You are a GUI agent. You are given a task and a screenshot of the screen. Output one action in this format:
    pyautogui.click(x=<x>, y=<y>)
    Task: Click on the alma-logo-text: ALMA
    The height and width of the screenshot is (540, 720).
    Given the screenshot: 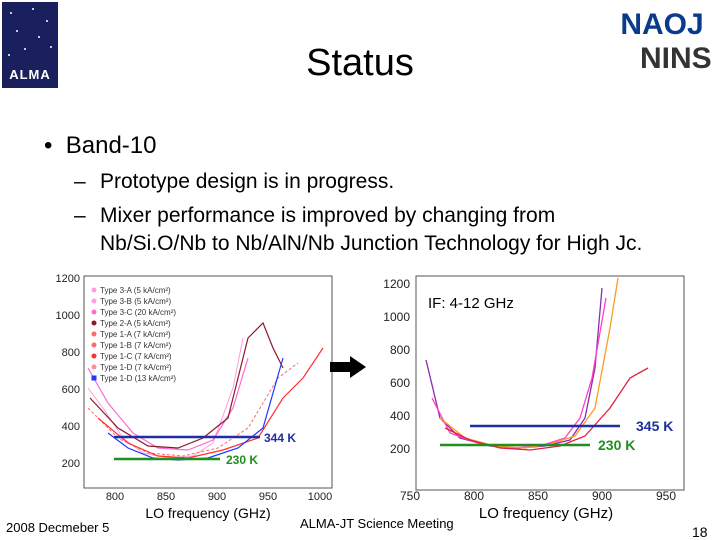 What is the action you would take?
    pyautogui.click(x=30, y=74)
    